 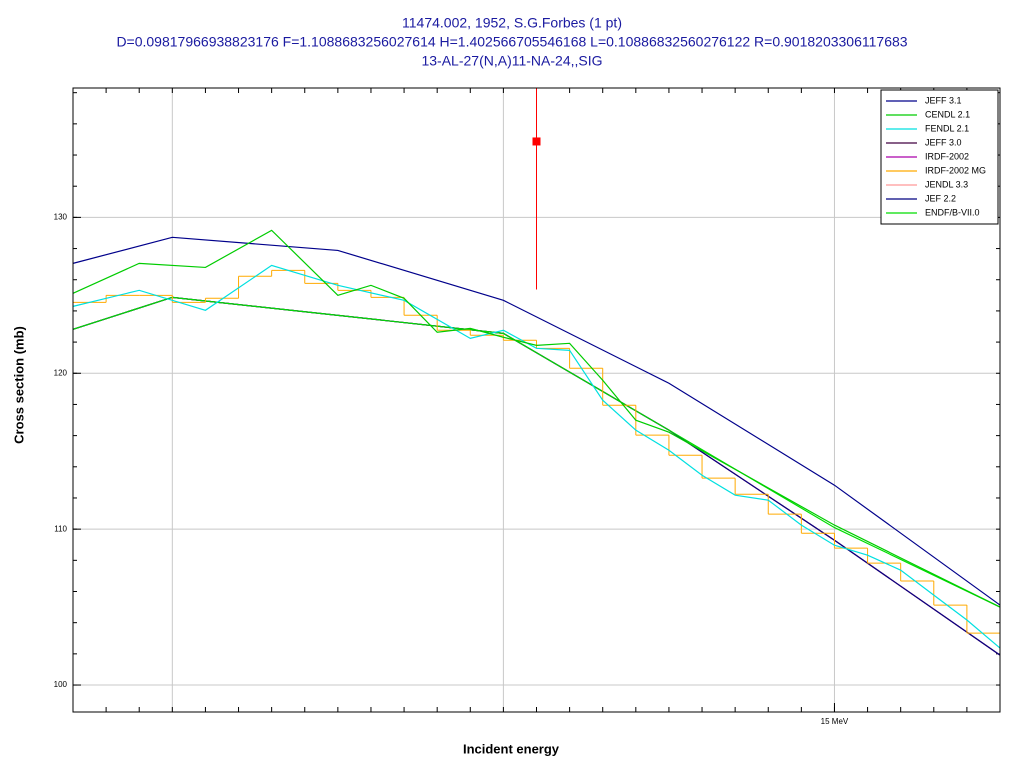 What do you see at coordinates (536, 141) in the screenshot?
I see `data-point` at bounding box center [536, 141].